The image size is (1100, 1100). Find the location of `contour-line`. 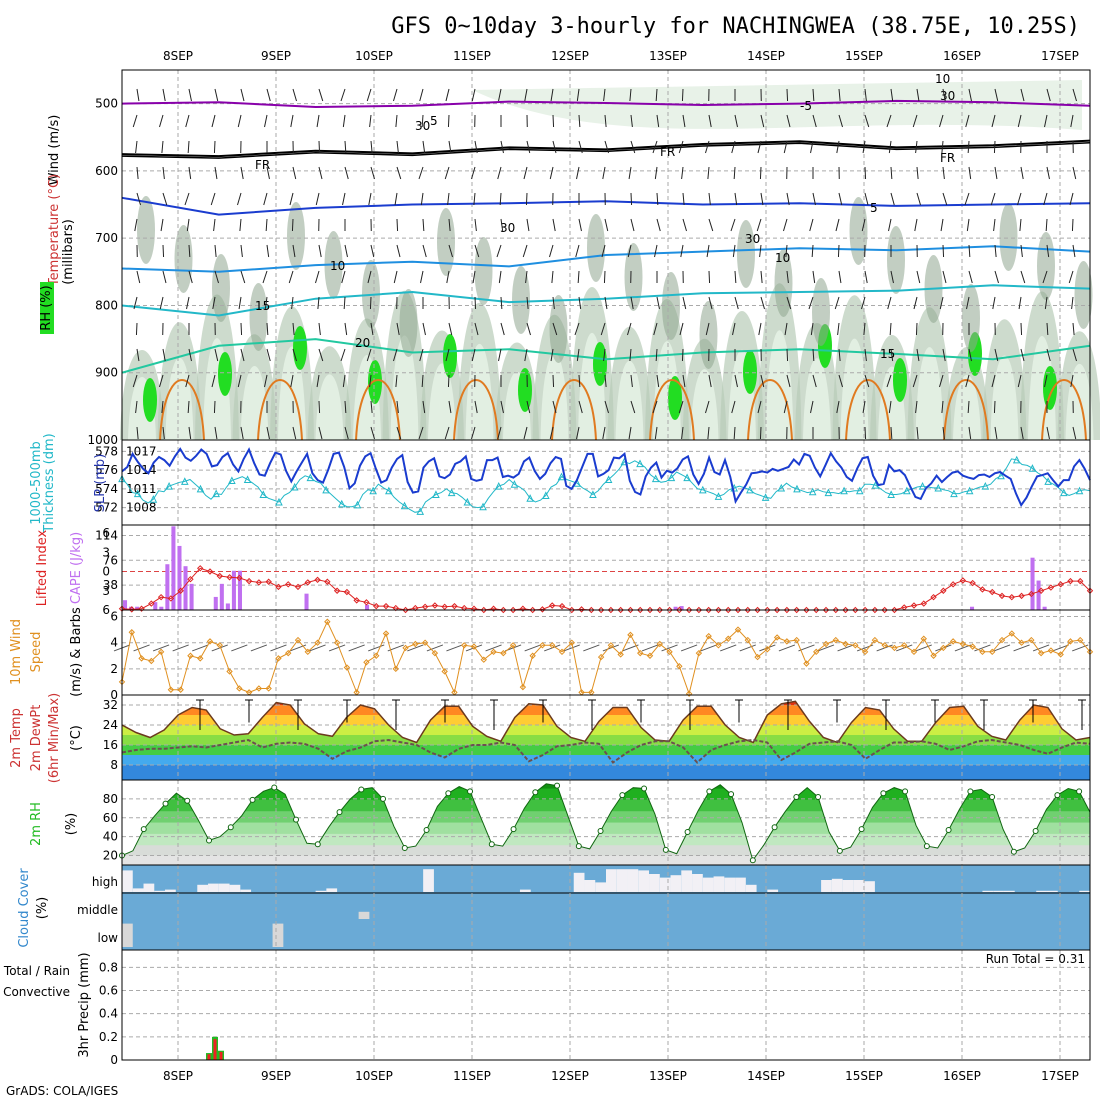

contour-line is located at coordinates (606, 104).